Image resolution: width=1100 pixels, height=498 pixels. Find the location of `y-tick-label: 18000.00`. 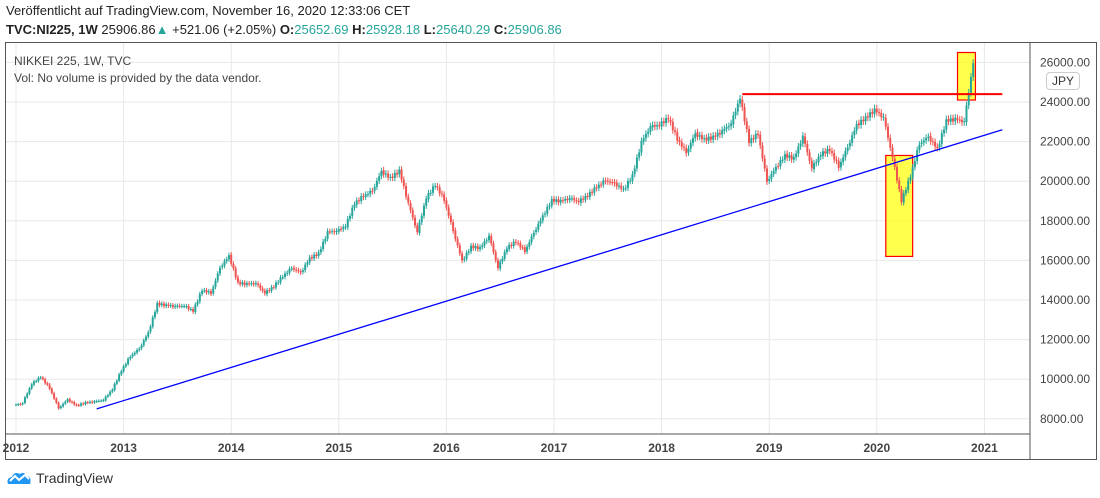

y-tick-label: 18000.00 is located at coordinates (1065, 221).